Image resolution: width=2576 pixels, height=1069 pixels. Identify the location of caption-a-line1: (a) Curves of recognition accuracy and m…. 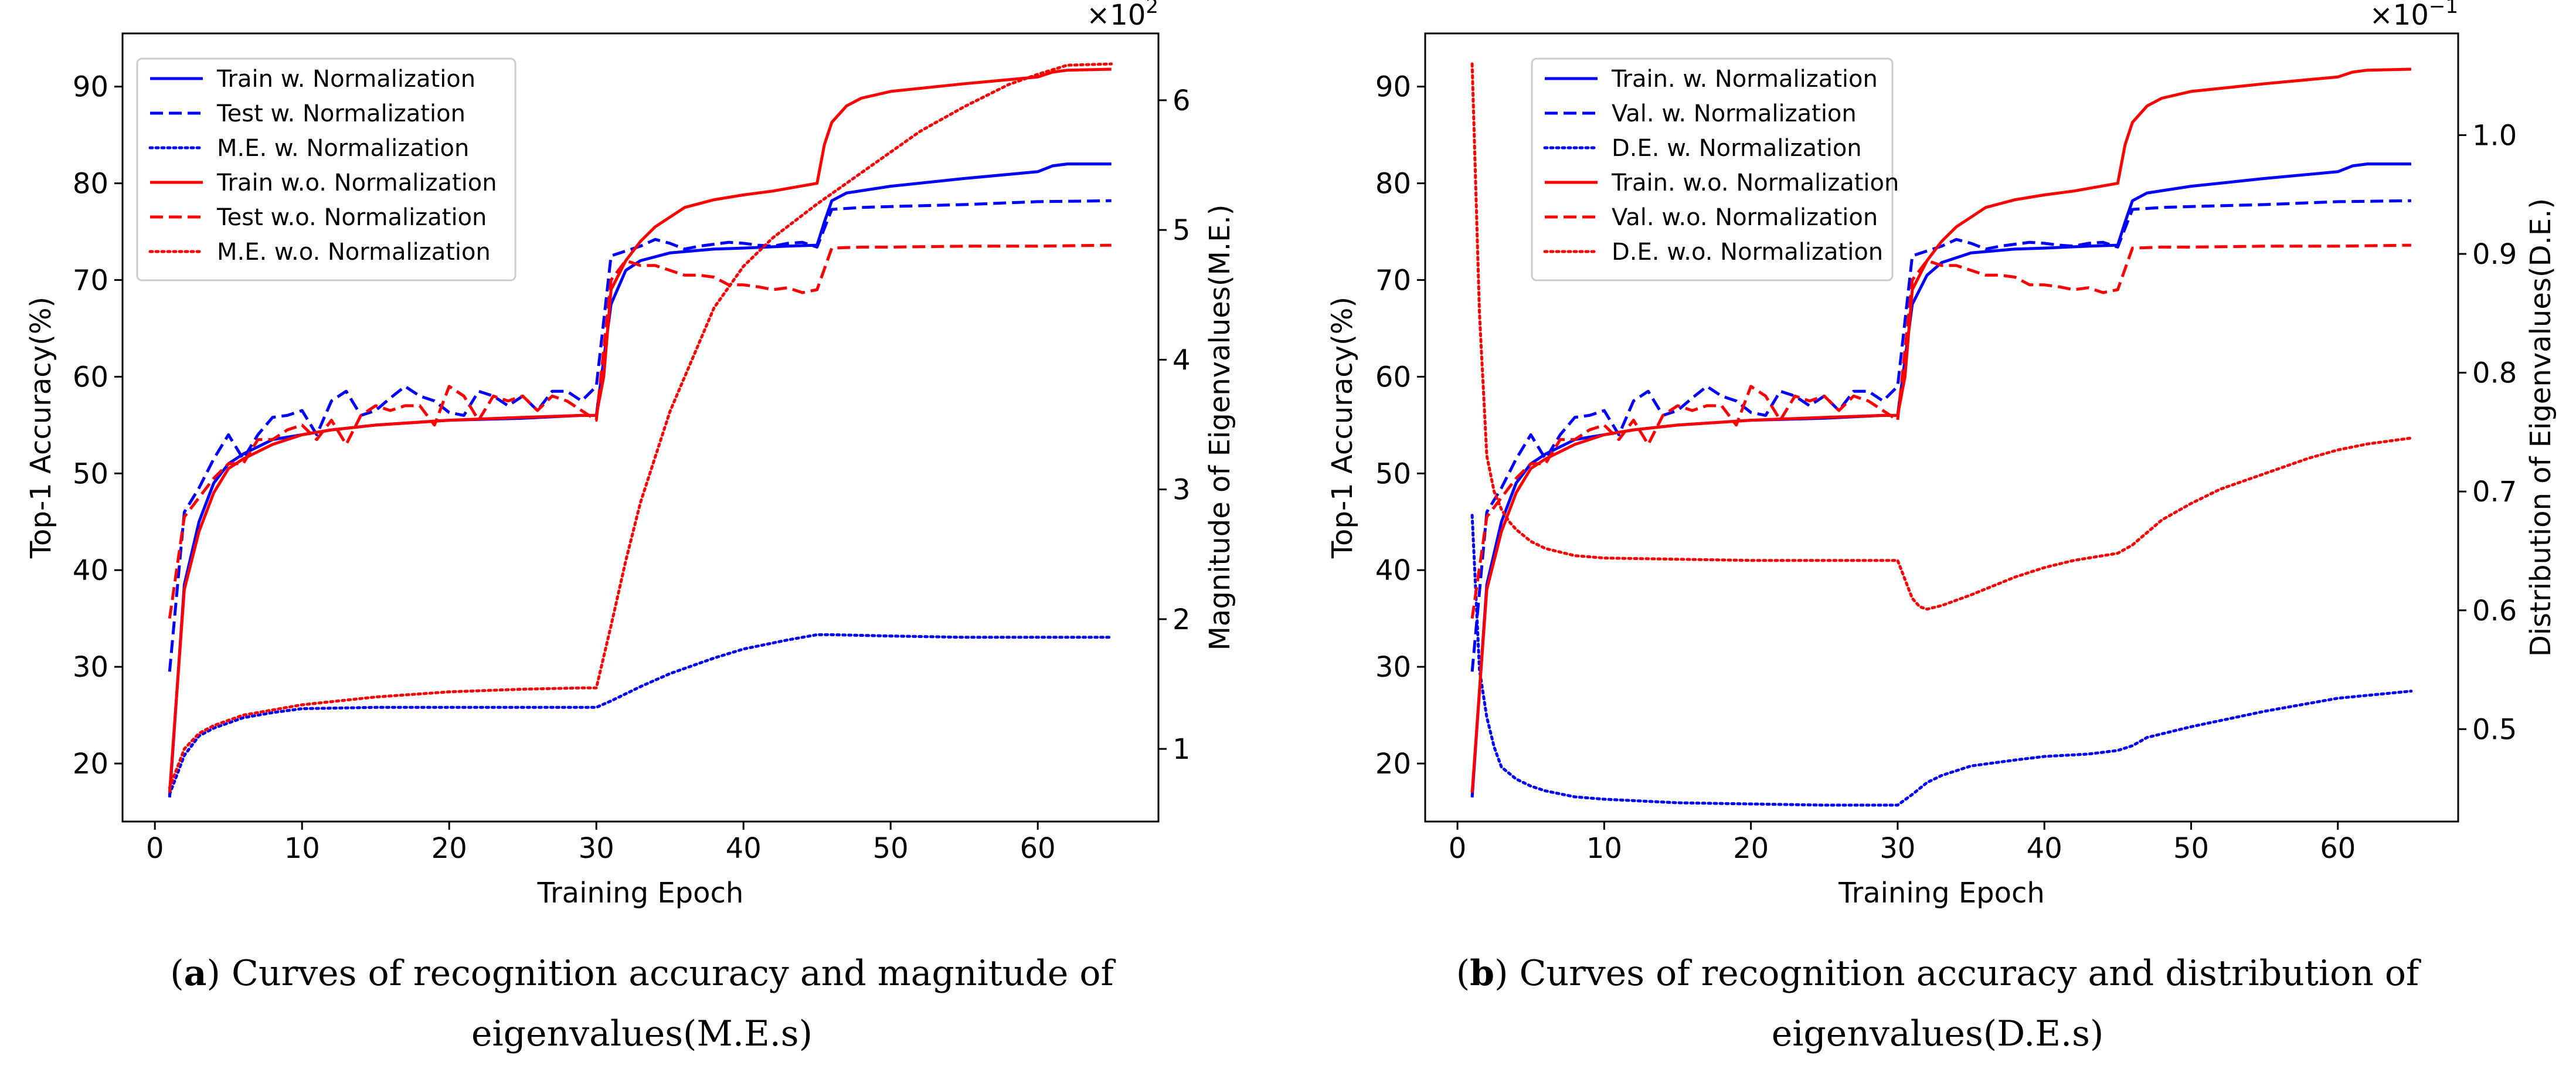
(643, 974).